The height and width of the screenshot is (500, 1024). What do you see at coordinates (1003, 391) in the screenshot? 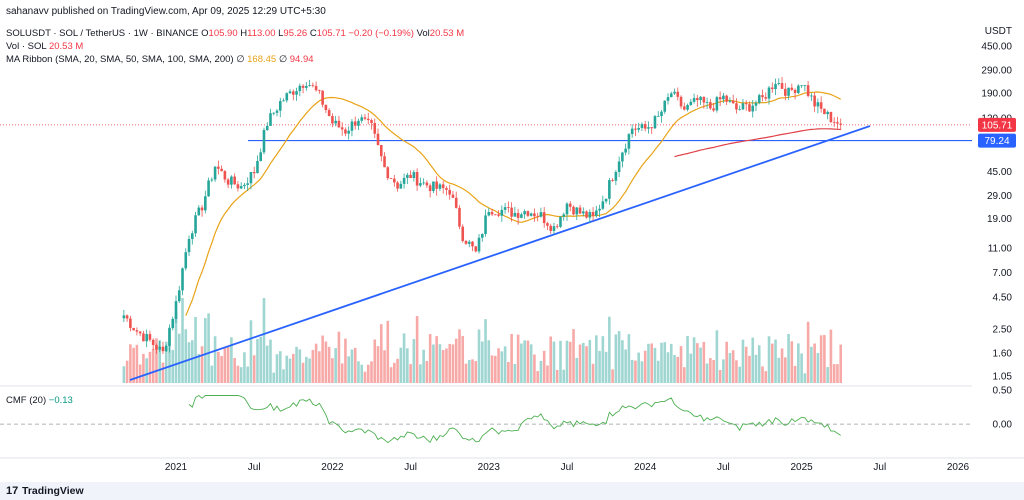
I see `cmf-tick-label: 0.50` at bounding box center [1003, 391].